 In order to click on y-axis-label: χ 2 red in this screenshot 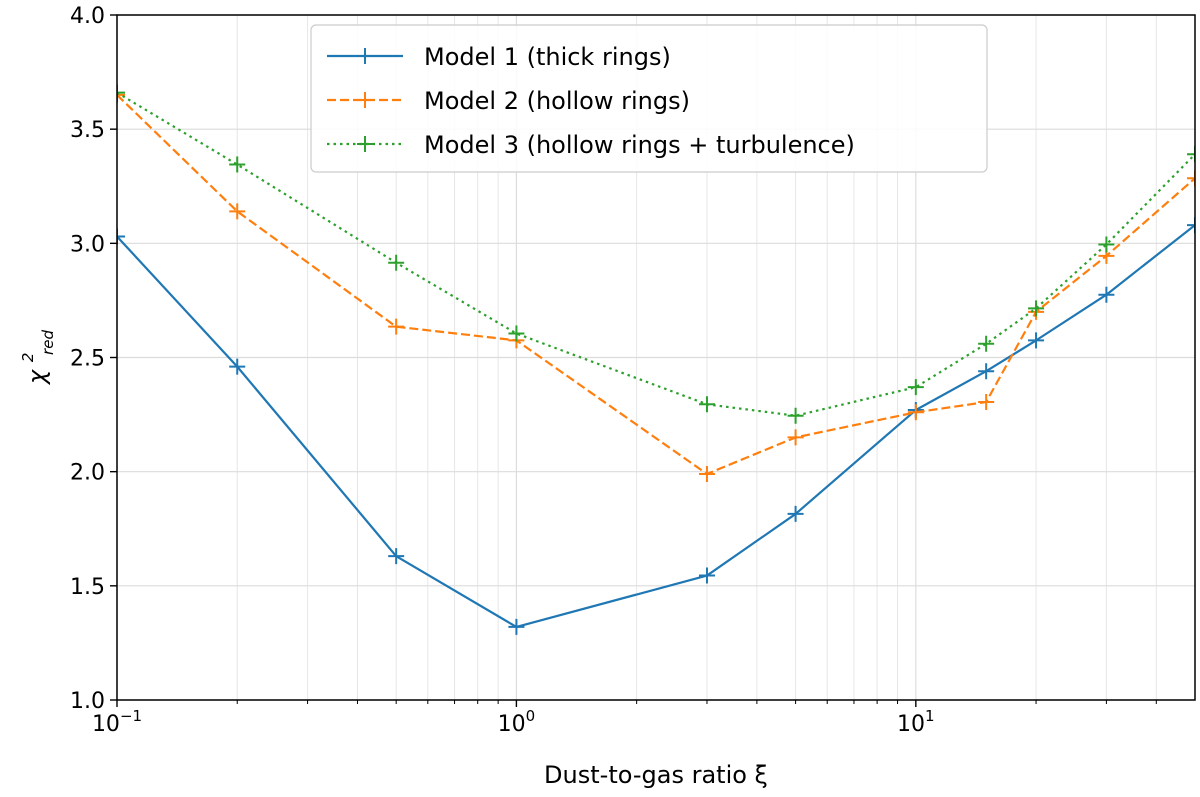, I will do `click(34, 358)`.